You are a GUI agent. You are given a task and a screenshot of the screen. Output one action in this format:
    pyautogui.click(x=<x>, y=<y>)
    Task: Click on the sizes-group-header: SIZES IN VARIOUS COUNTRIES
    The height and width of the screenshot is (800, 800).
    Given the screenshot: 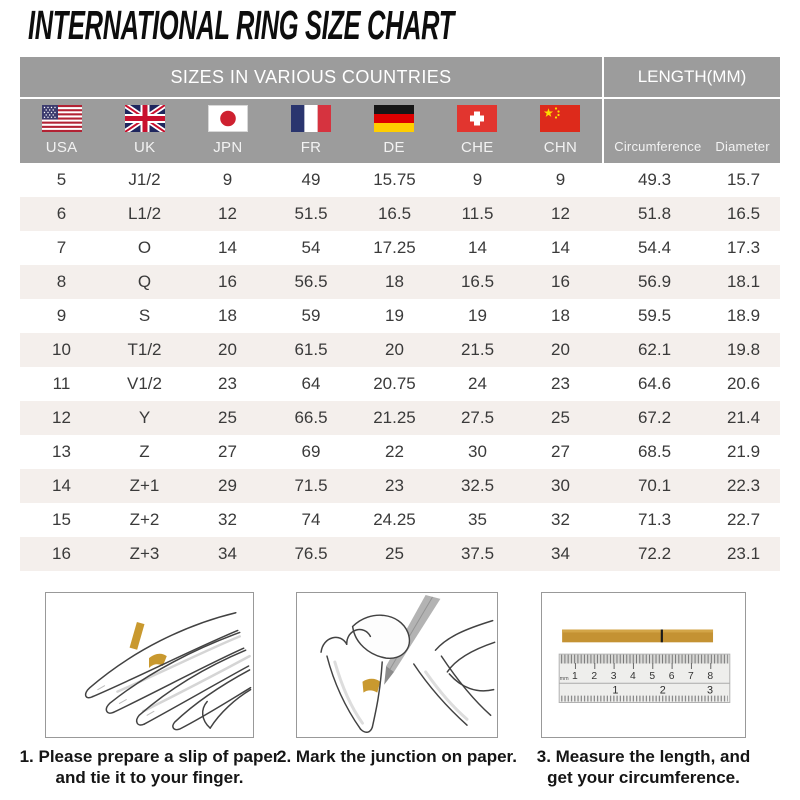 What is the action you would take?
    pyautogui.click(x=311, y=77)
    